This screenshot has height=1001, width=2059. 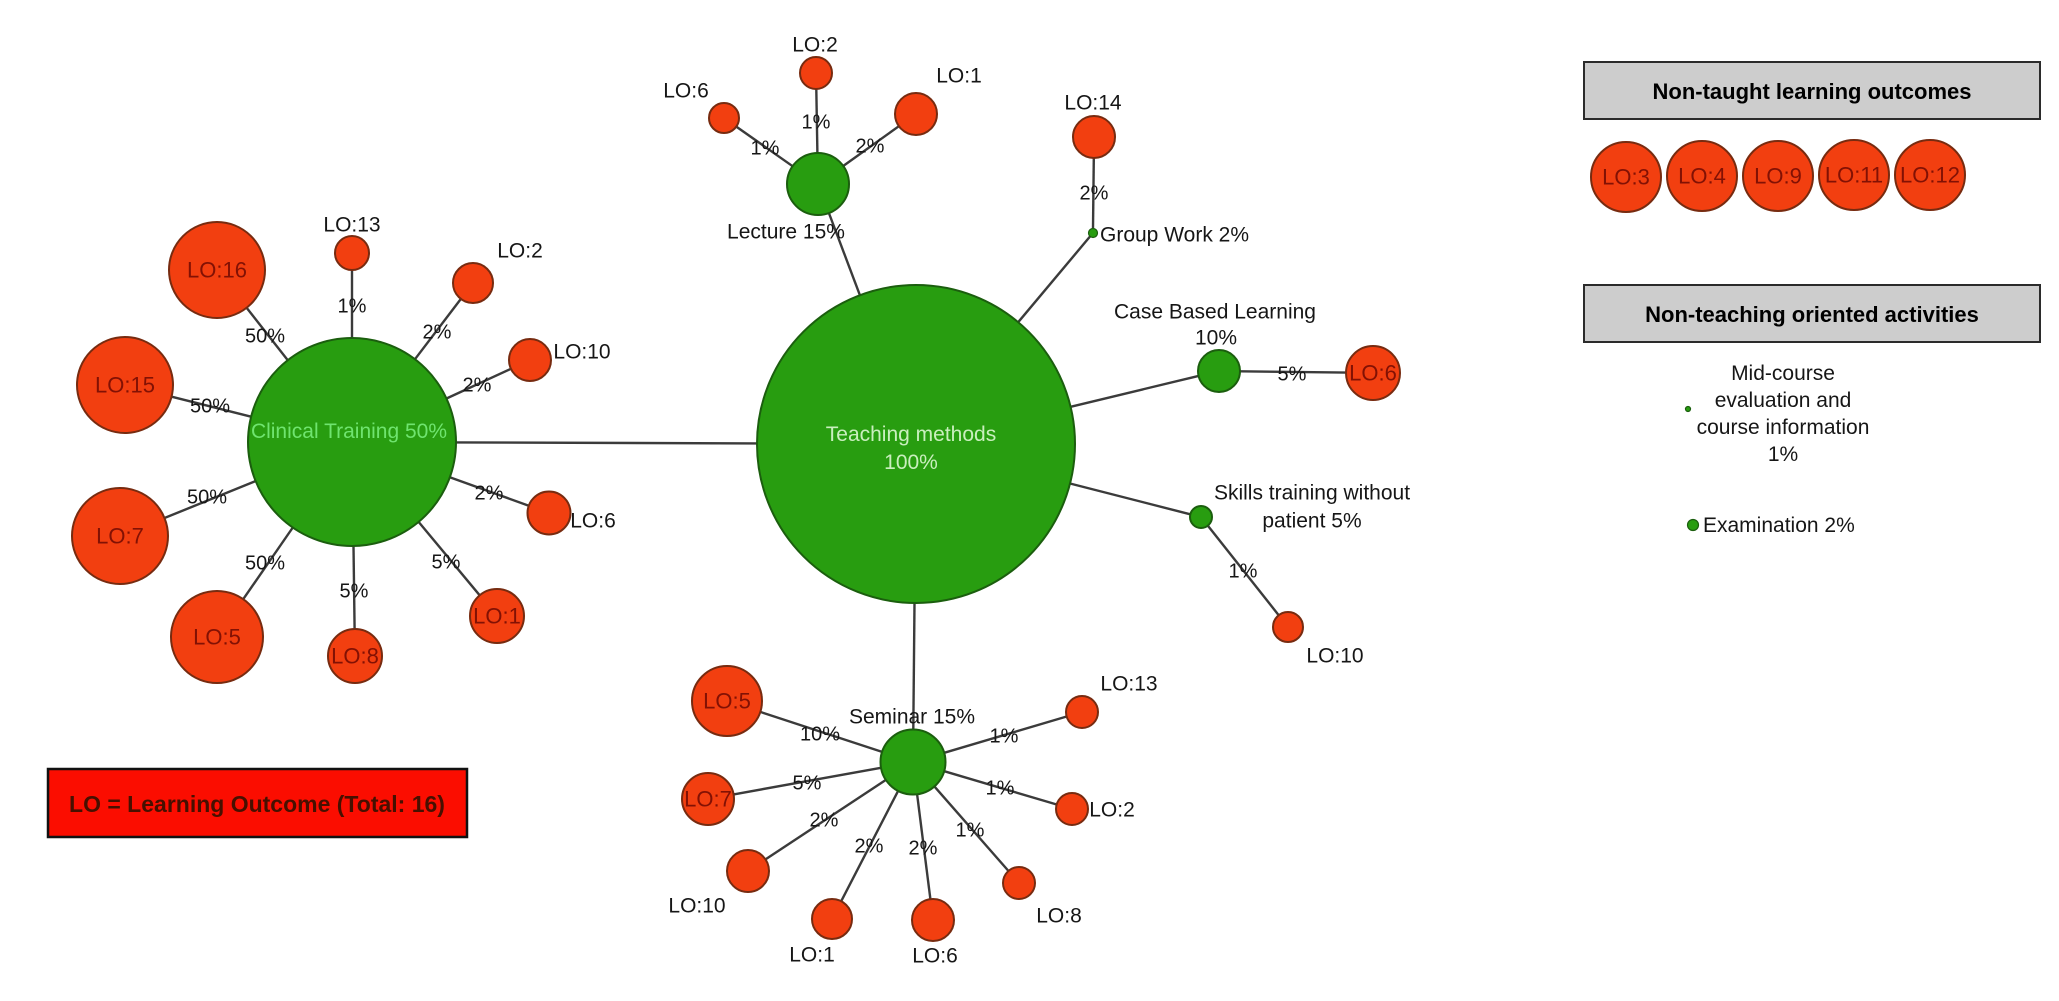 What do you see at coordinates (1626, 177) in the screenshot?
I see `svg-text: LO:3` at bounding box center [1626, 177].